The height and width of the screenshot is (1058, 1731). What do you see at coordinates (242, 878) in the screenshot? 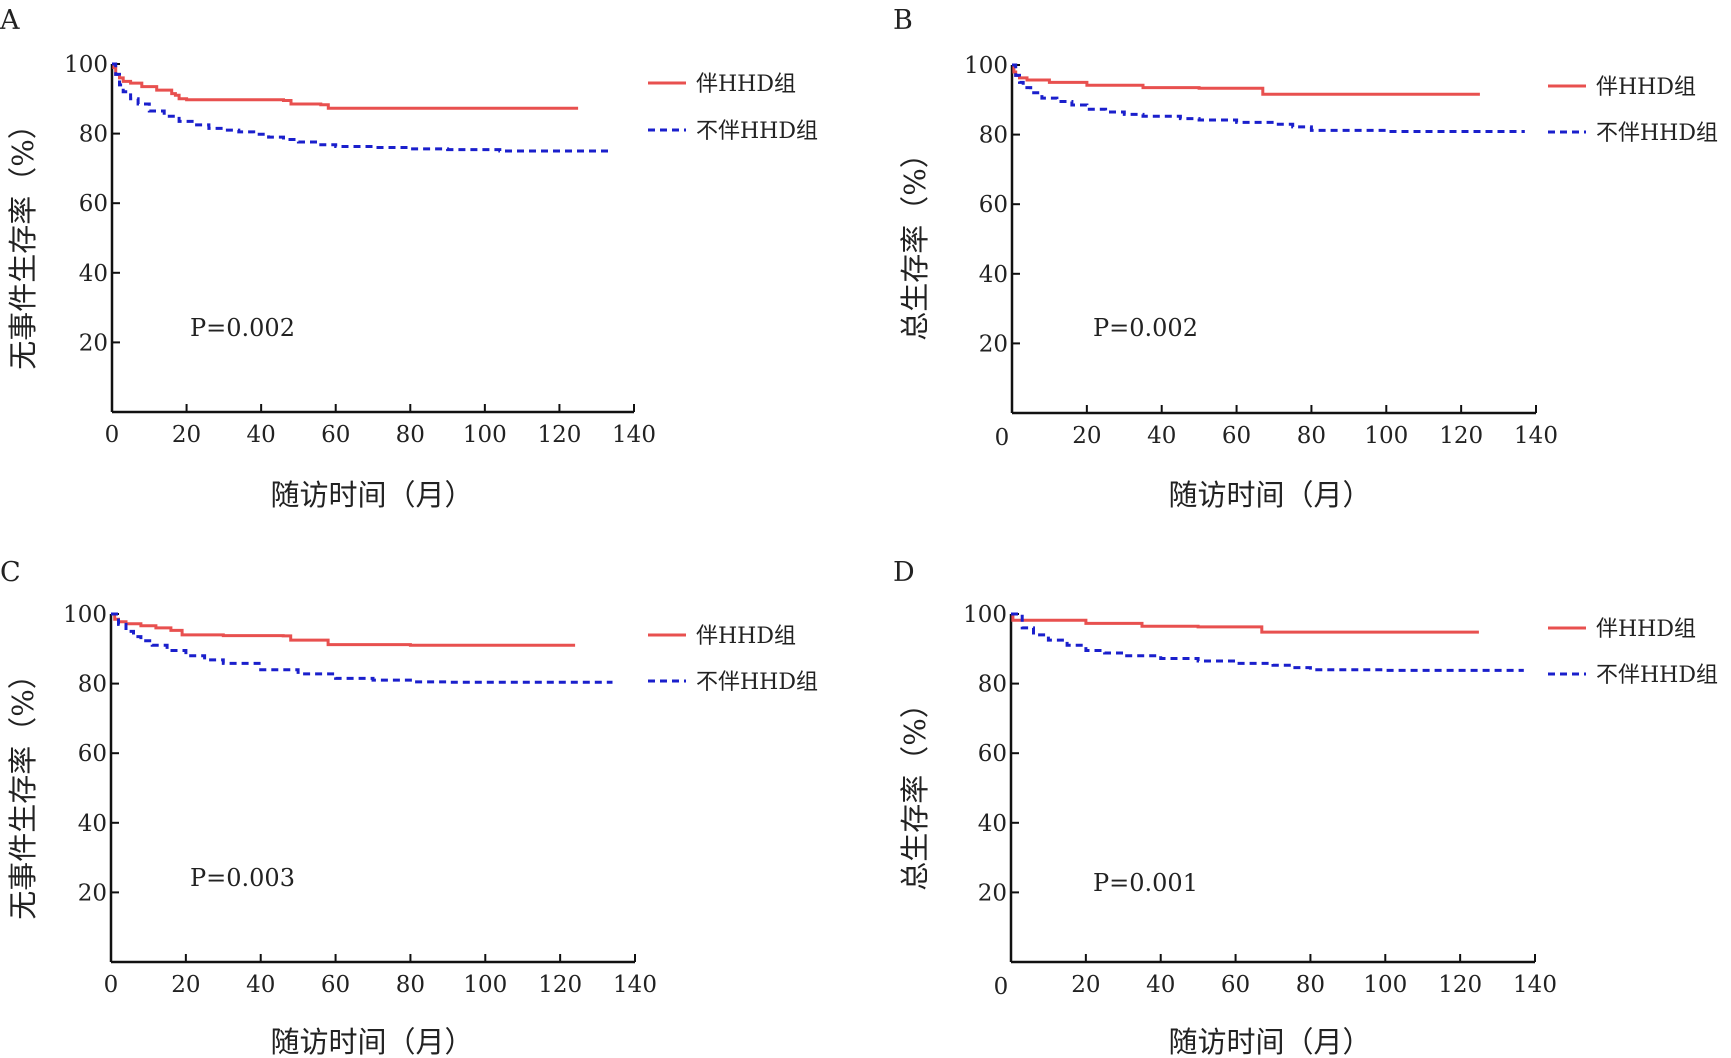
I see `p-value-label: P=0.003` at bounding box center [242, 878].